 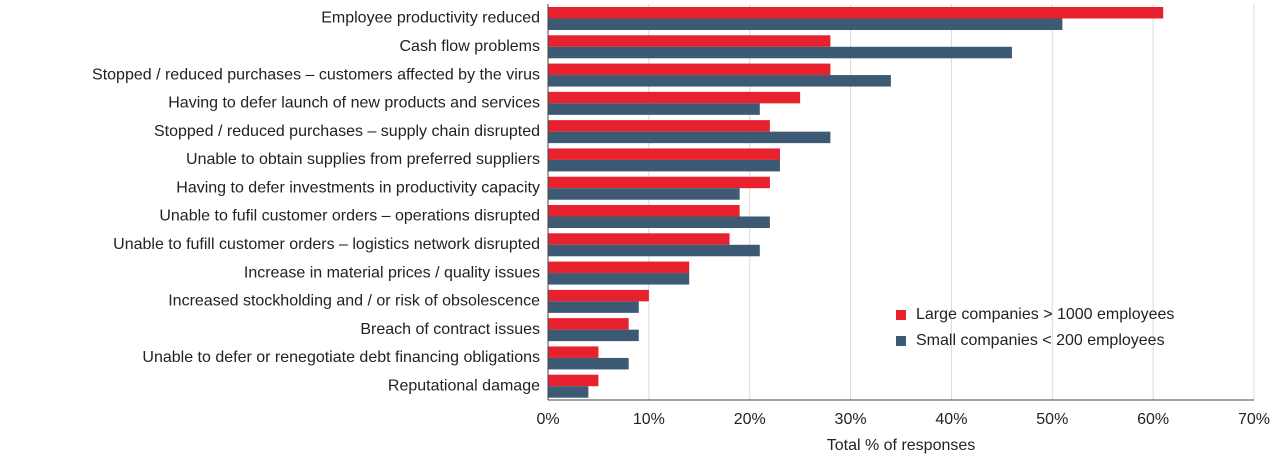 I want to click on legend-label: Large companies > 1000 employees, so click(x=1045, y=314).